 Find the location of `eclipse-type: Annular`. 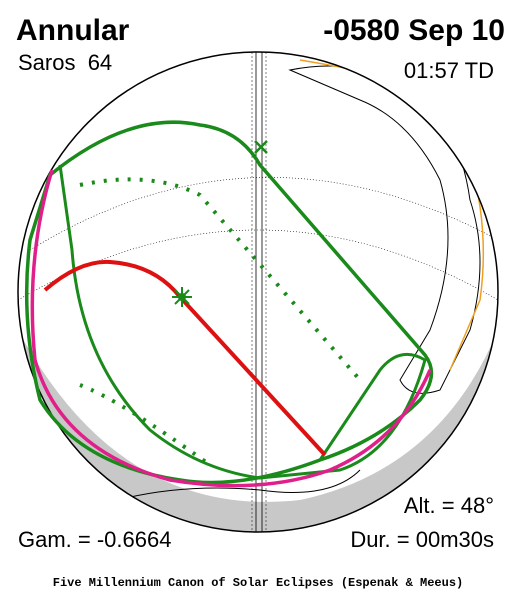

eclipse-type: Annular is located at coordinates (73, 30).